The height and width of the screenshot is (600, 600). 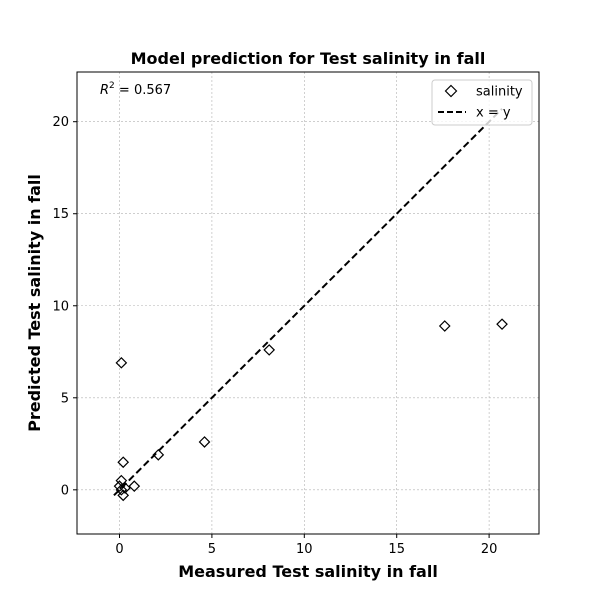 What do you see at coordinates (482, 102) in the screenshot?
I see `legend: salinity x = y` at bounding box center [482, 102].